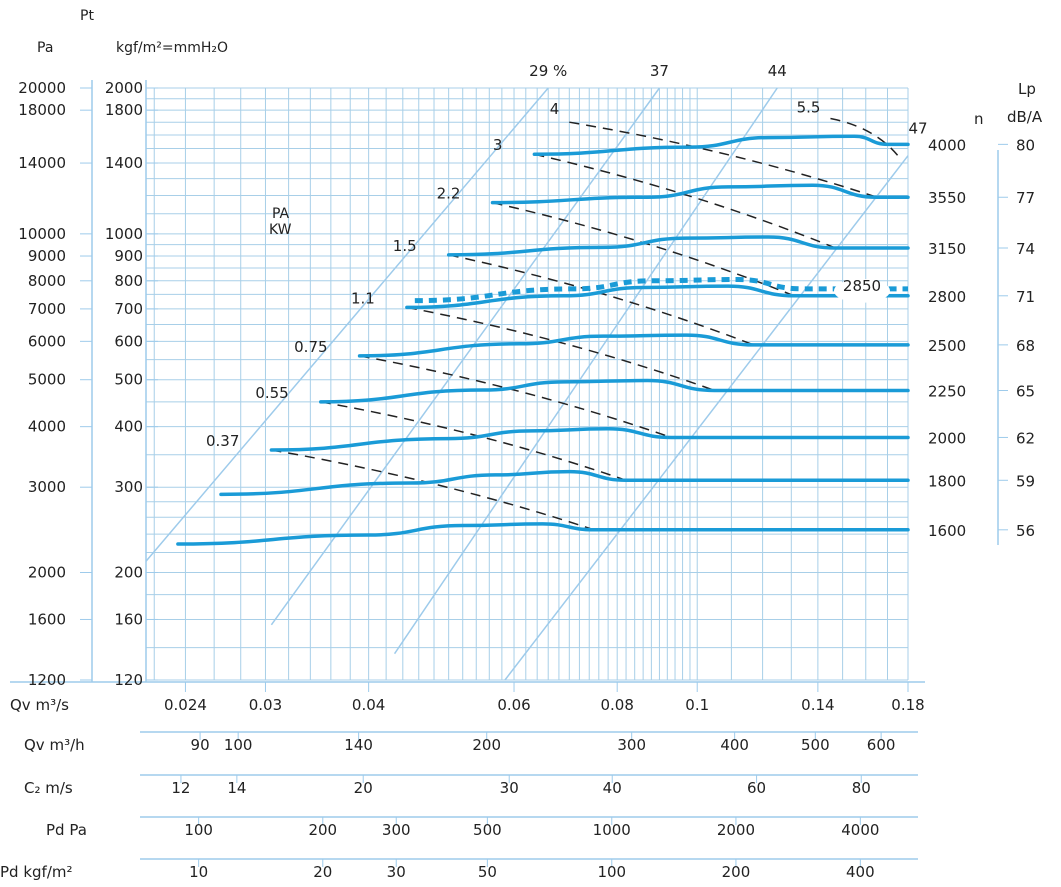 This screenshot has width=1061, height=887. What do you see at coordinates (616, 705) in the screenshot?
I see `x-tick-label: 0.08` at bounding box center [616, 705].